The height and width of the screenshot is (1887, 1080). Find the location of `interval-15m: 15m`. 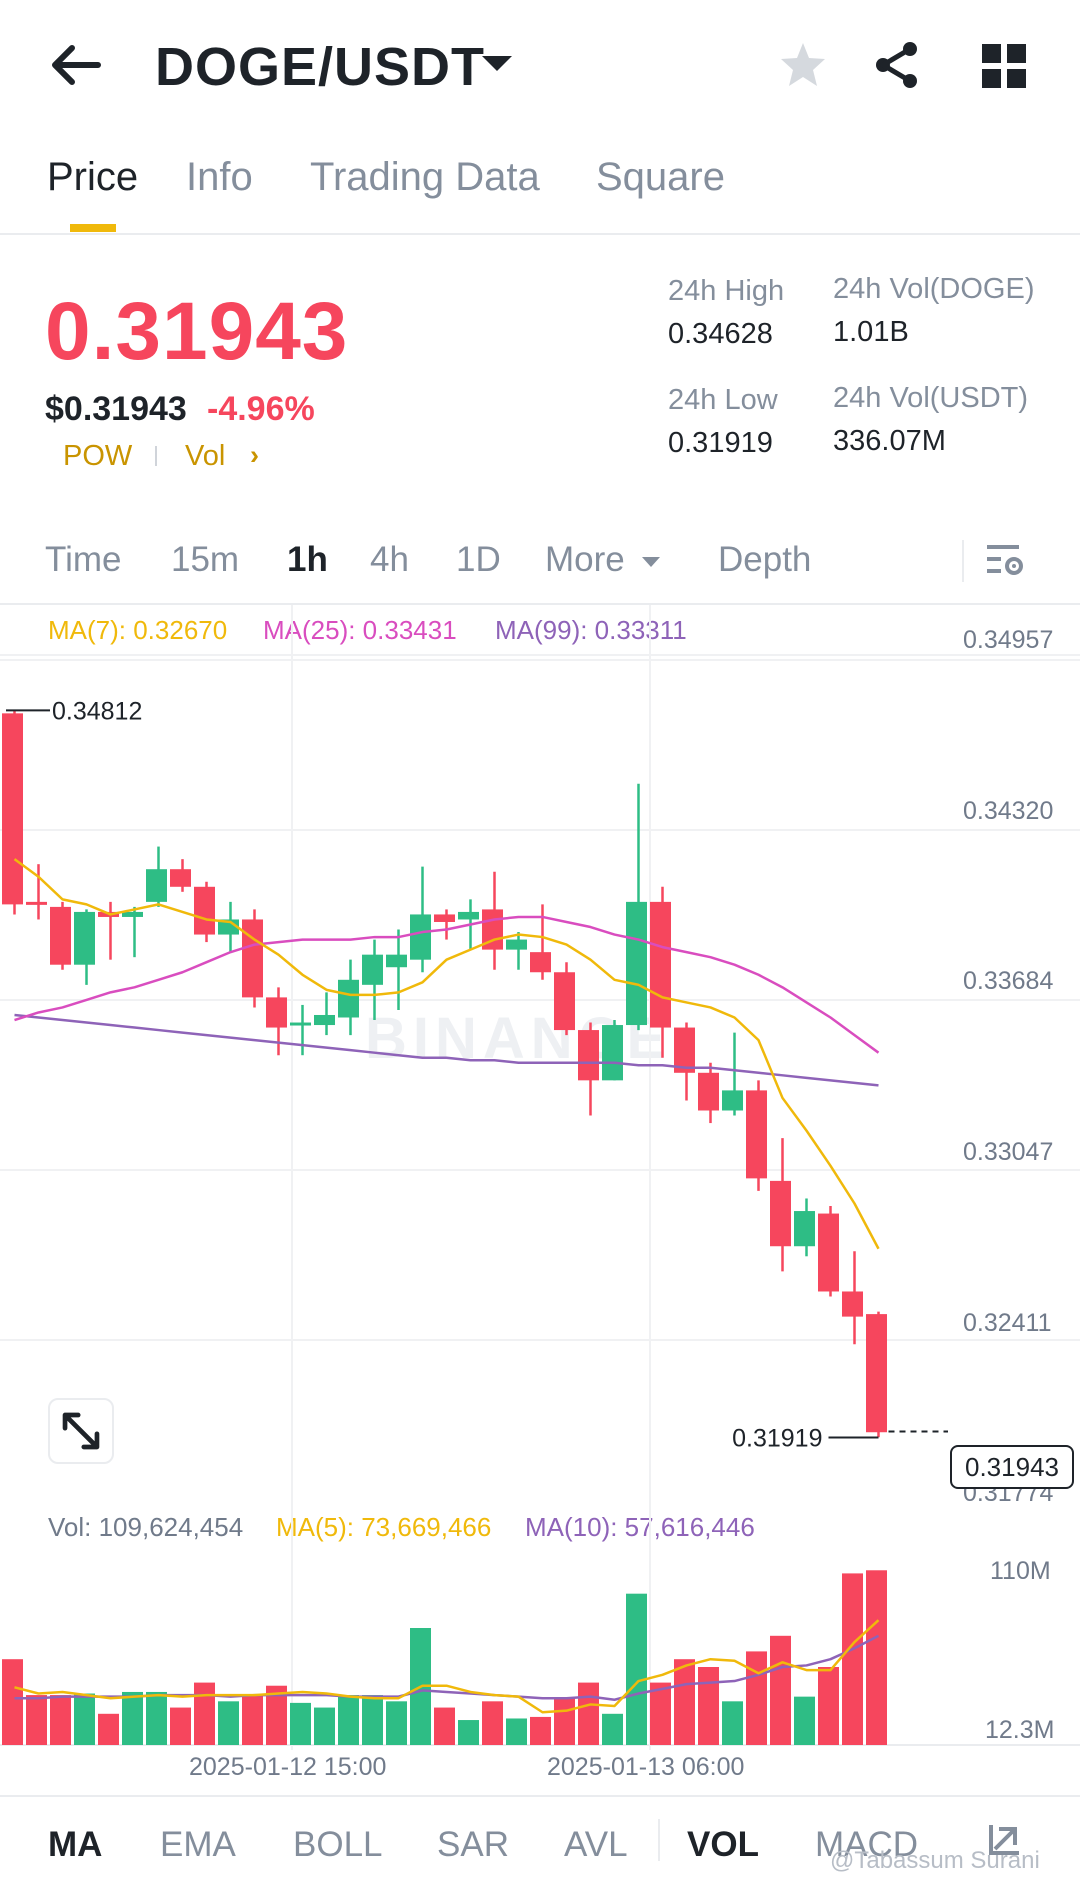

interval-15m: 15m is located at coordinates (205, 559).